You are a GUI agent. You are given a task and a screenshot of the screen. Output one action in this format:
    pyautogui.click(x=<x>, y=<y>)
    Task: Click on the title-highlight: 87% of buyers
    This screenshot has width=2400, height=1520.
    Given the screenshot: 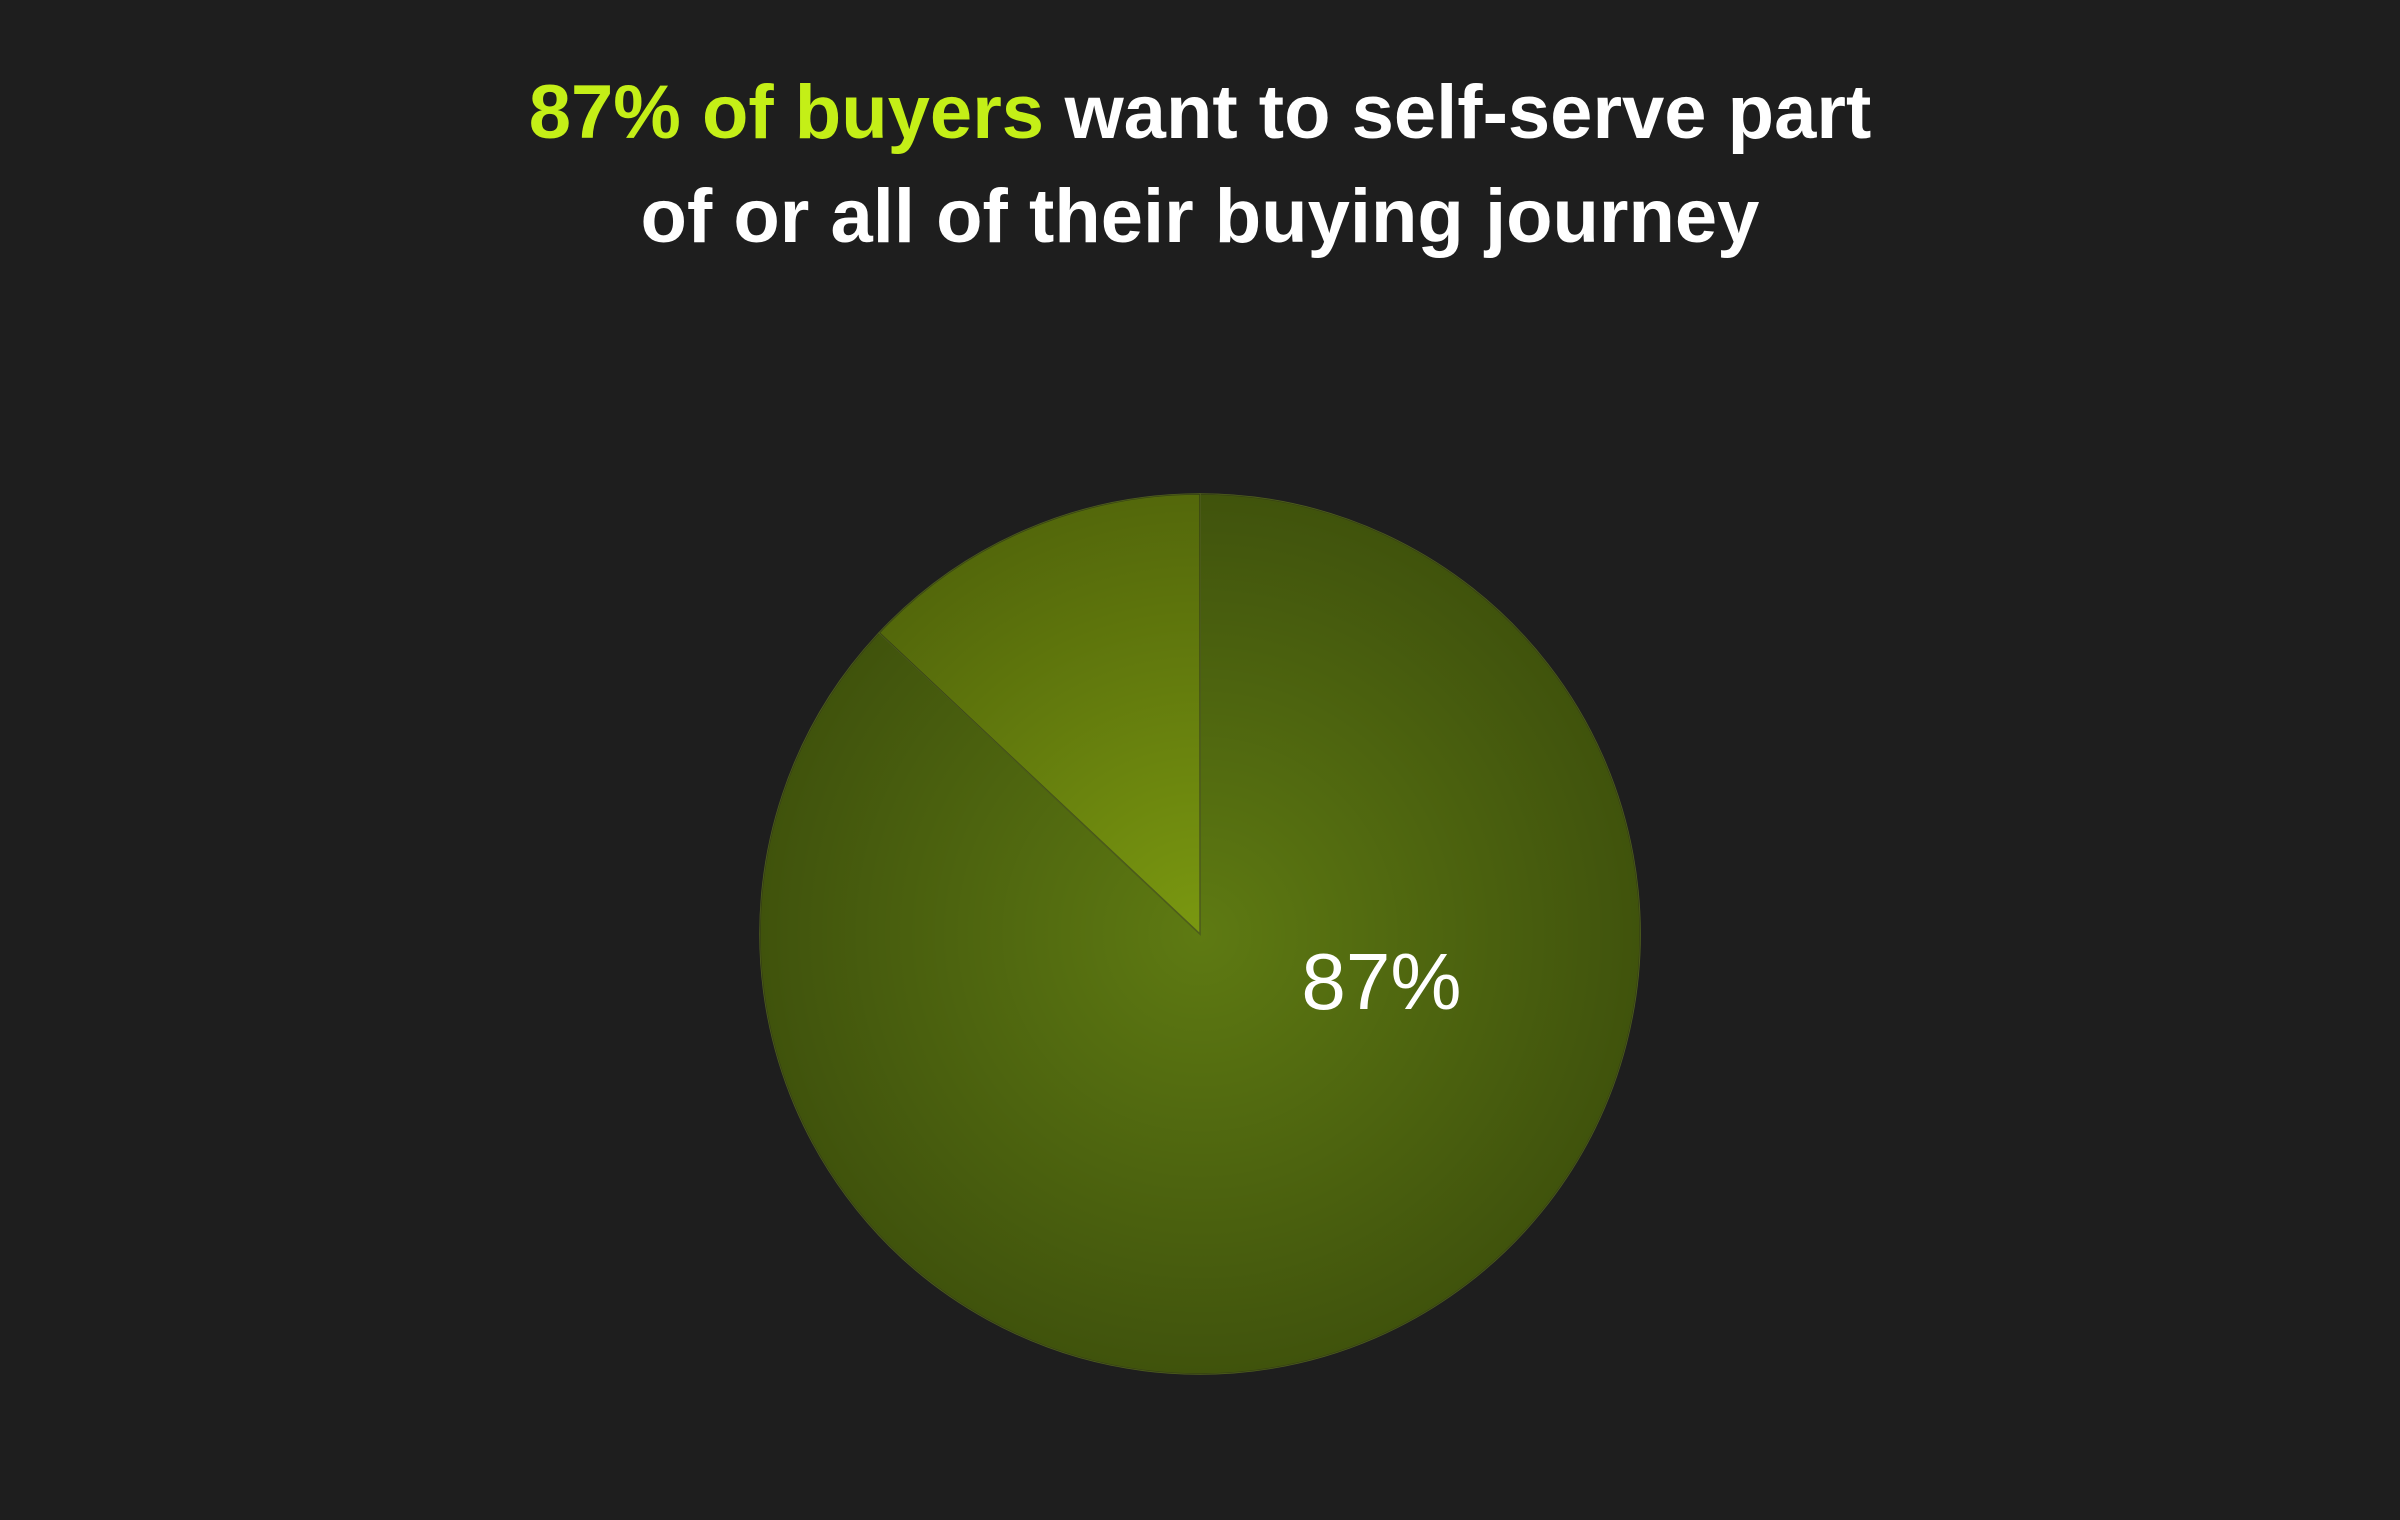 What is the action you would take?
    pyautogui.click(x=786, y=112)
    